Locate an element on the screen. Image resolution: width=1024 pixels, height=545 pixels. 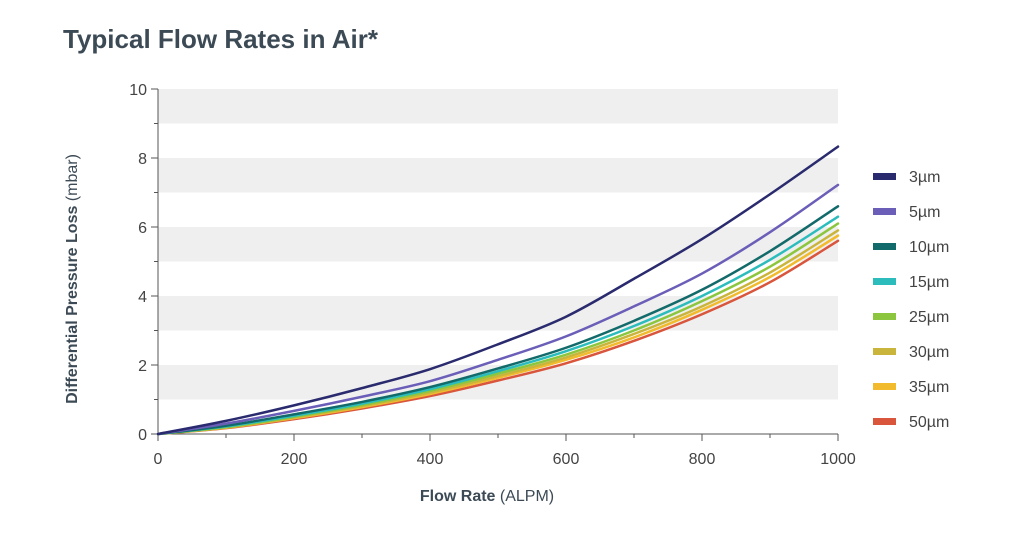
legend-label: 10µm is located at coordinates (929, 247).